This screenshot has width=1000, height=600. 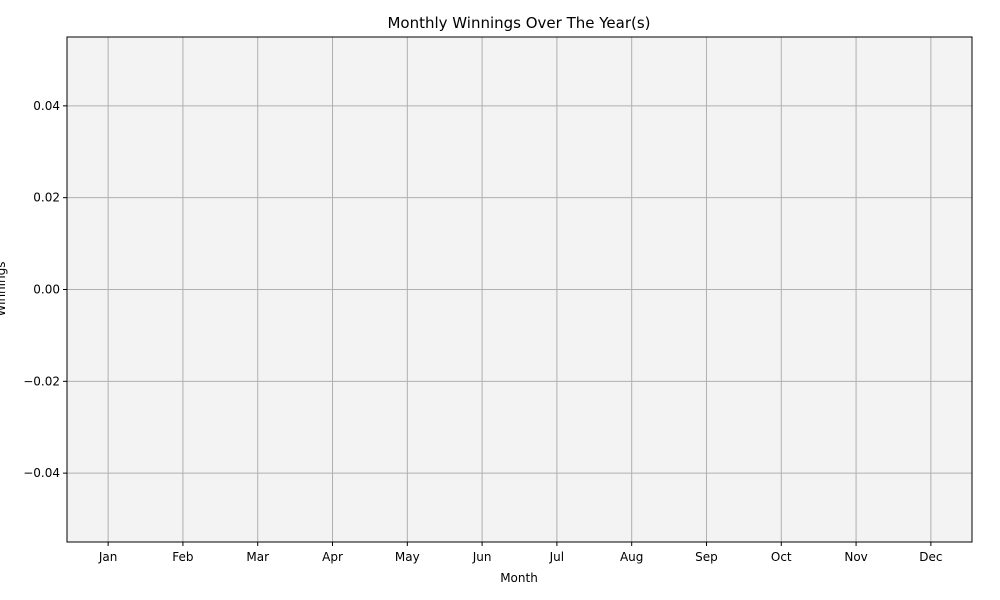 I want to click on x-tick-label: Nov, so click(x=855, y=557).